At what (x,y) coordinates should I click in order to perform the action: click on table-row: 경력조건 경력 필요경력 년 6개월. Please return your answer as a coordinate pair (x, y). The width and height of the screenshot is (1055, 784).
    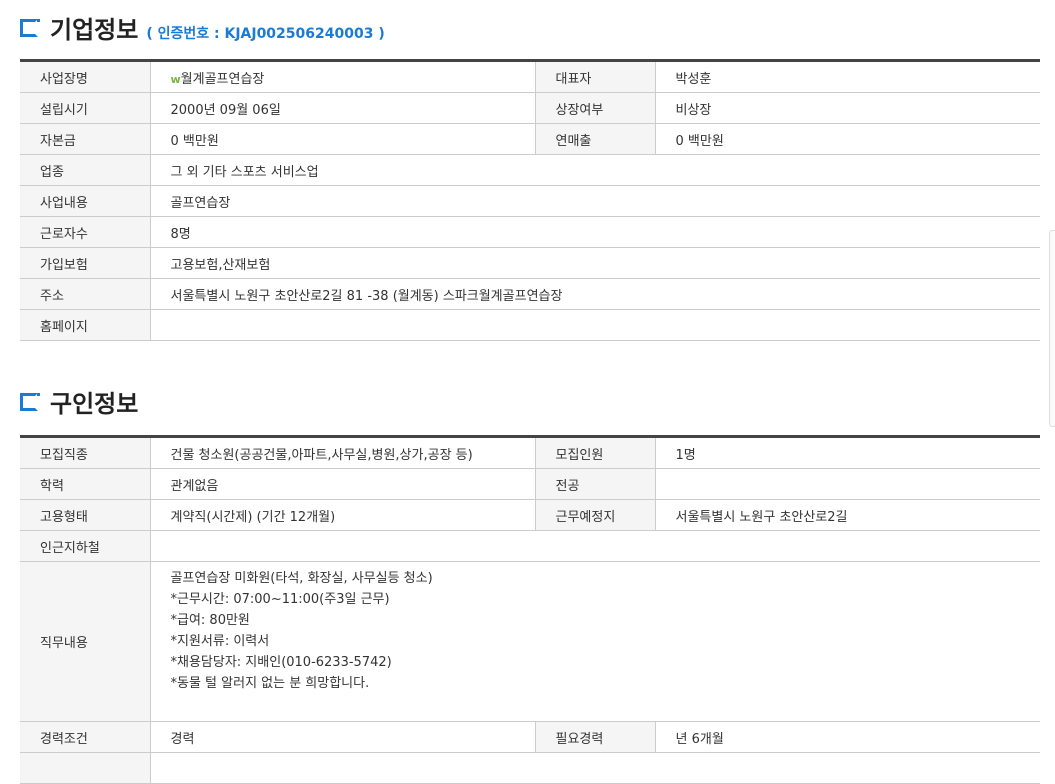
    Looking at the image, I should click on (530, 737).